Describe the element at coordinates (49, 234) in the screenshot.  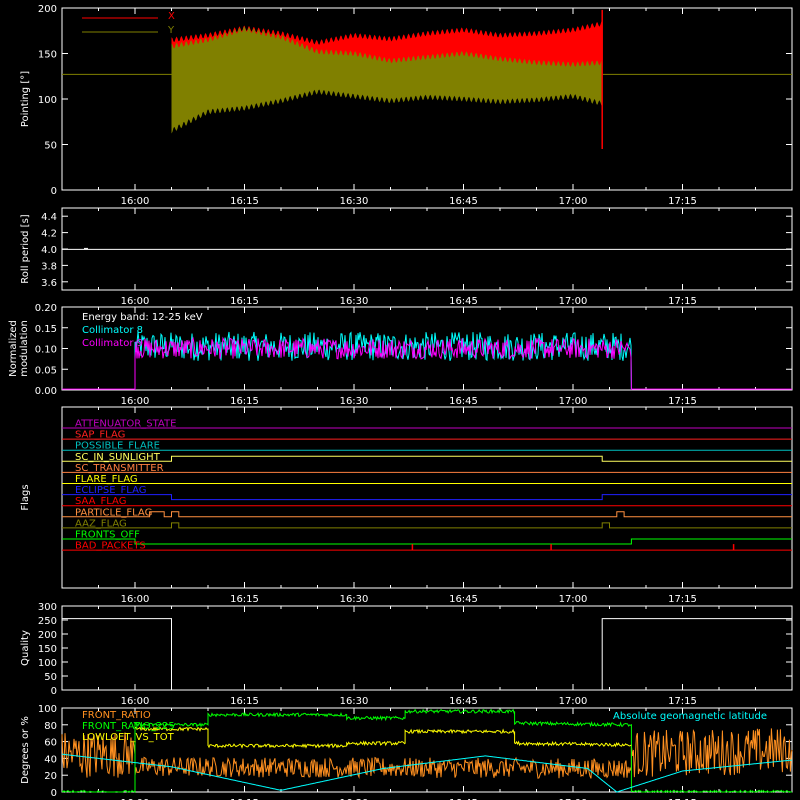
I see `y-tick-label: 4.2` at that location.